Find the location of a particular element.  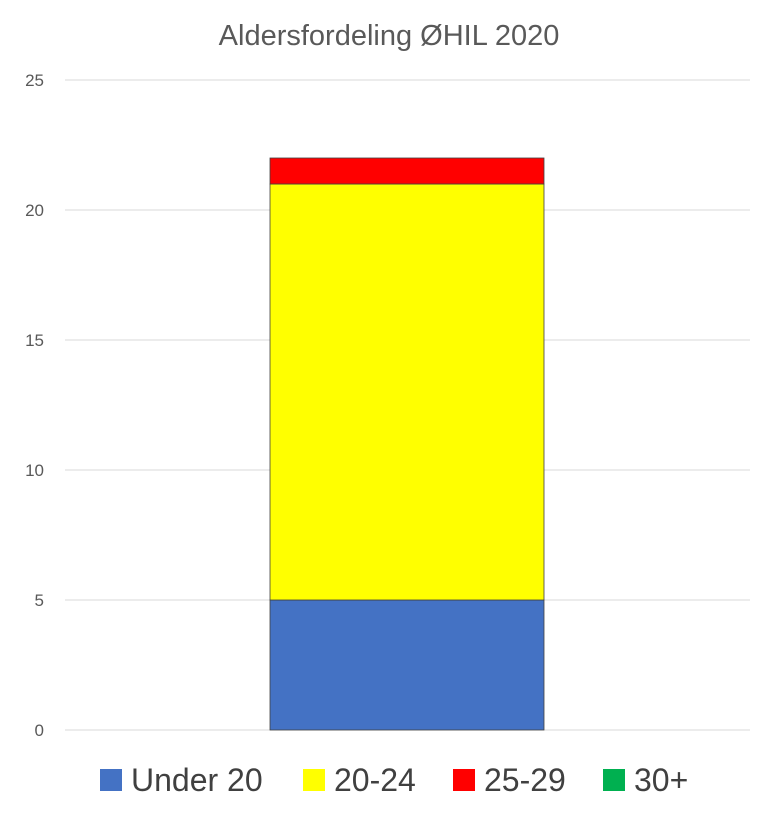

y-tick-label: 25 is located at coordinates (34, 80).